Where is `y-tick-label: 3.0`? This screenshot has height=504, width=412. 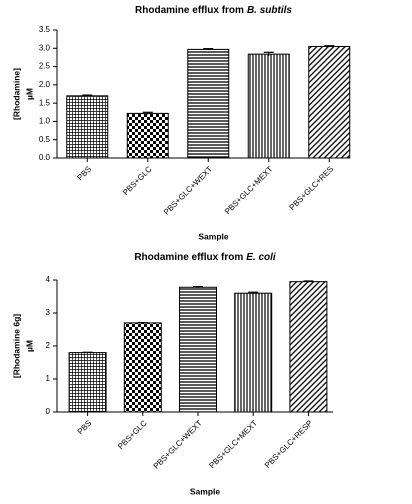 y-tick-label: 3.0 is located at coordinates (45, 47).